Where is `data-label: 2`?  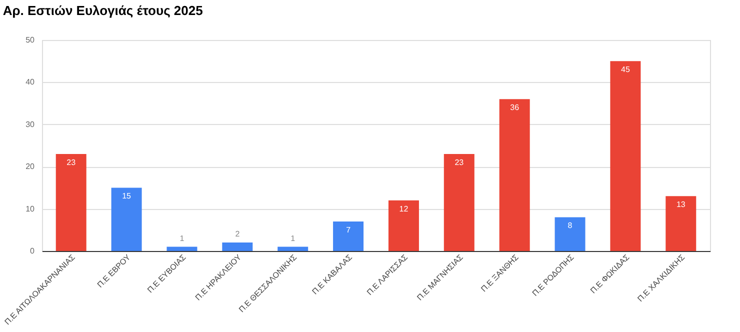
data-label: 2 is located at coordinates (237, 234).